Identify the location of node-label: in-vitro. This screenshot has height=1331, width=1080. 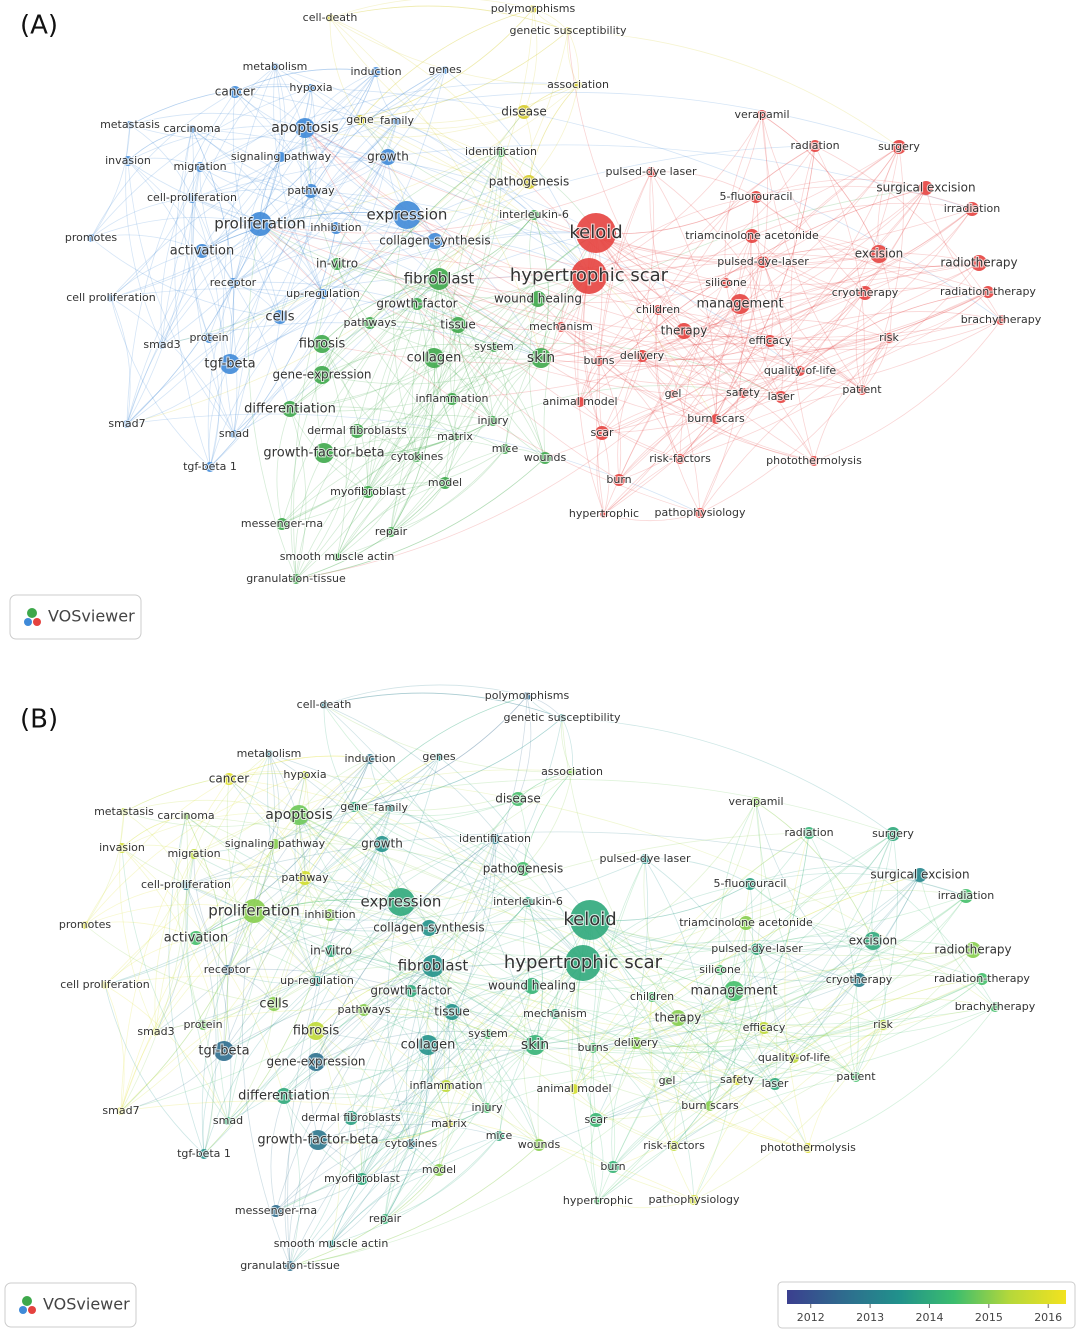
(331, 951).